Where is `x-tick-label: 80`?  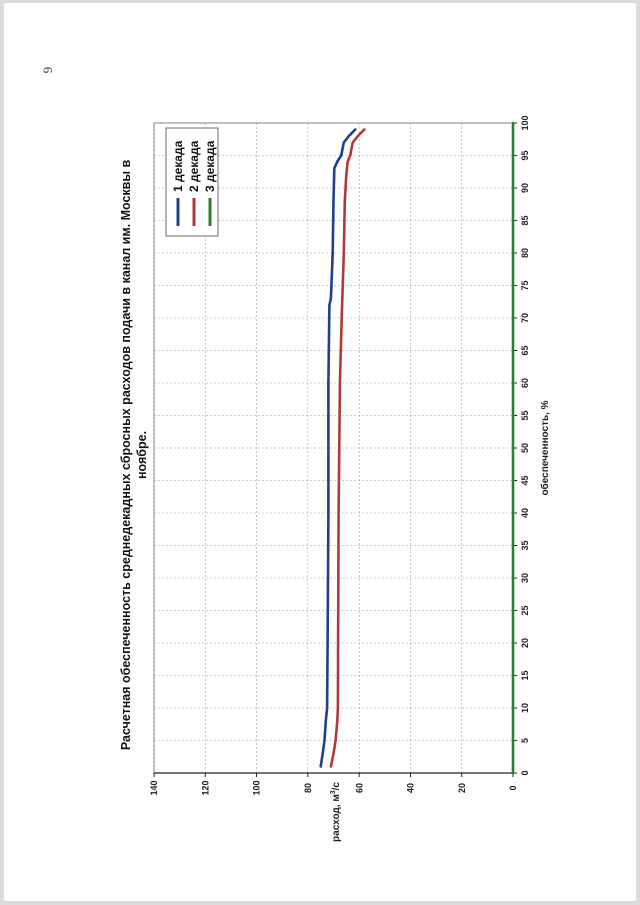
x-tick-label: 80 is located at coordinates (525, 253).